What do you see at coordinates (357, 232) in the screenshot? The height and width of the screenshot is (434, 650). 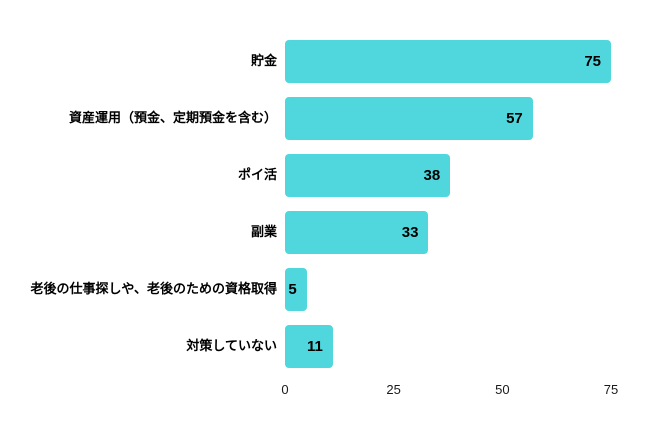 I see `bar: 33` at bounding box center [357, 232].